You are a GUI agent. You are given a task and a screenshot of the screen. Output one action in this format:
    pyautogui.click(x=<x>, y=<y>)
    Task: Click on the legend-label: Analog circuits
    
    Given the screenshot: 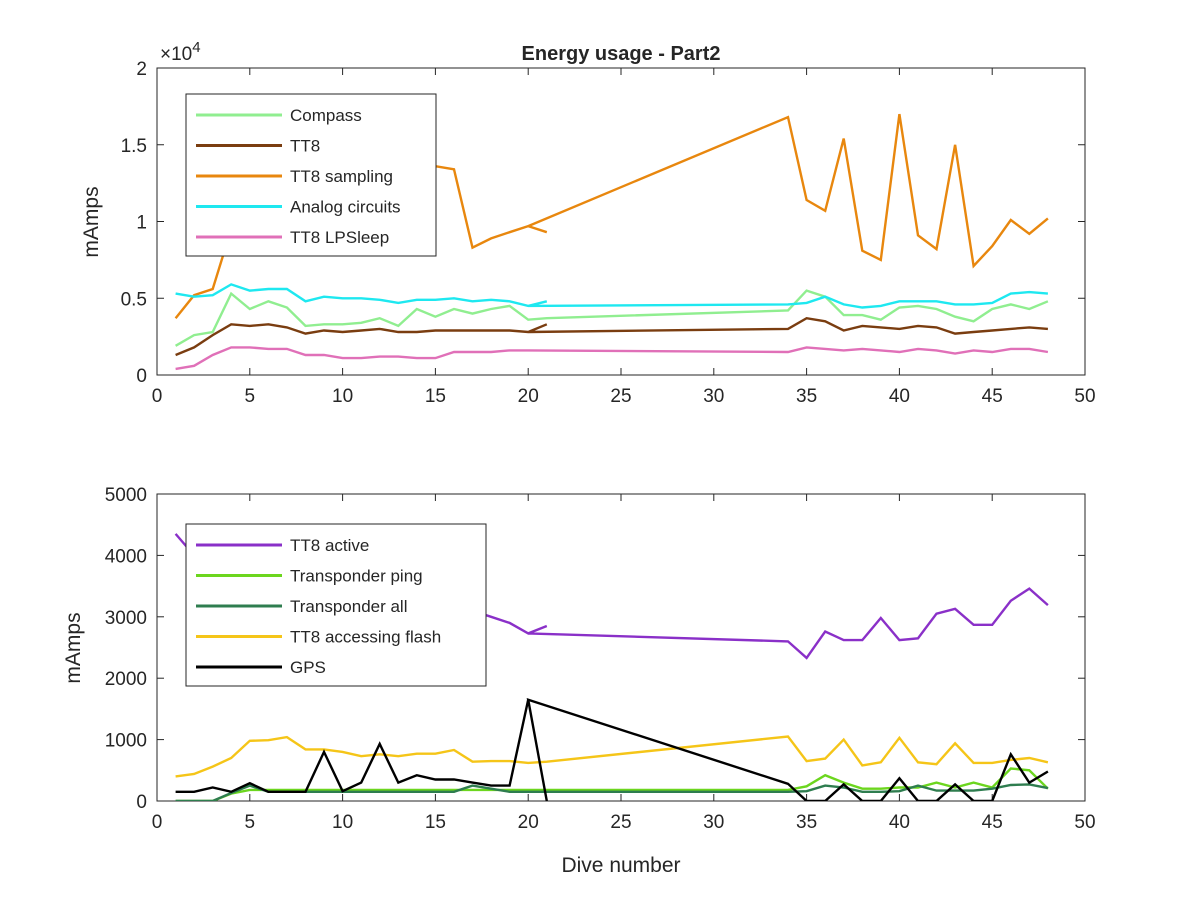 What is the action you would take?
    pyautogui.click(x=345, y=207)
    